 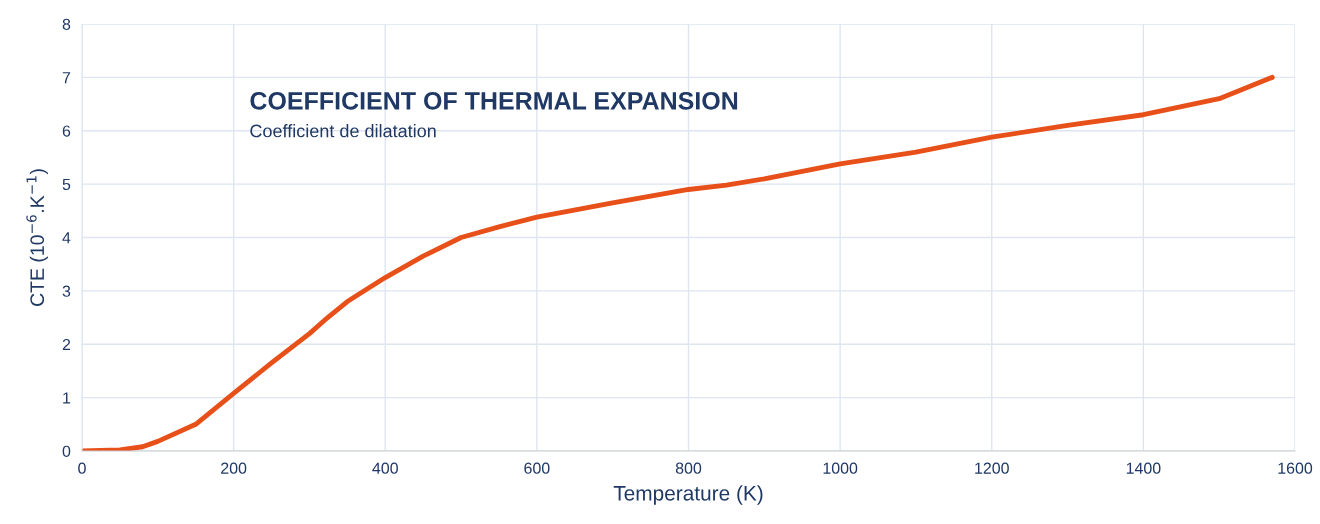 What do you see at coordinates (82, 468) in the screenshot?
I see `x-tick-label: 0` at bounding box center [82, 468].